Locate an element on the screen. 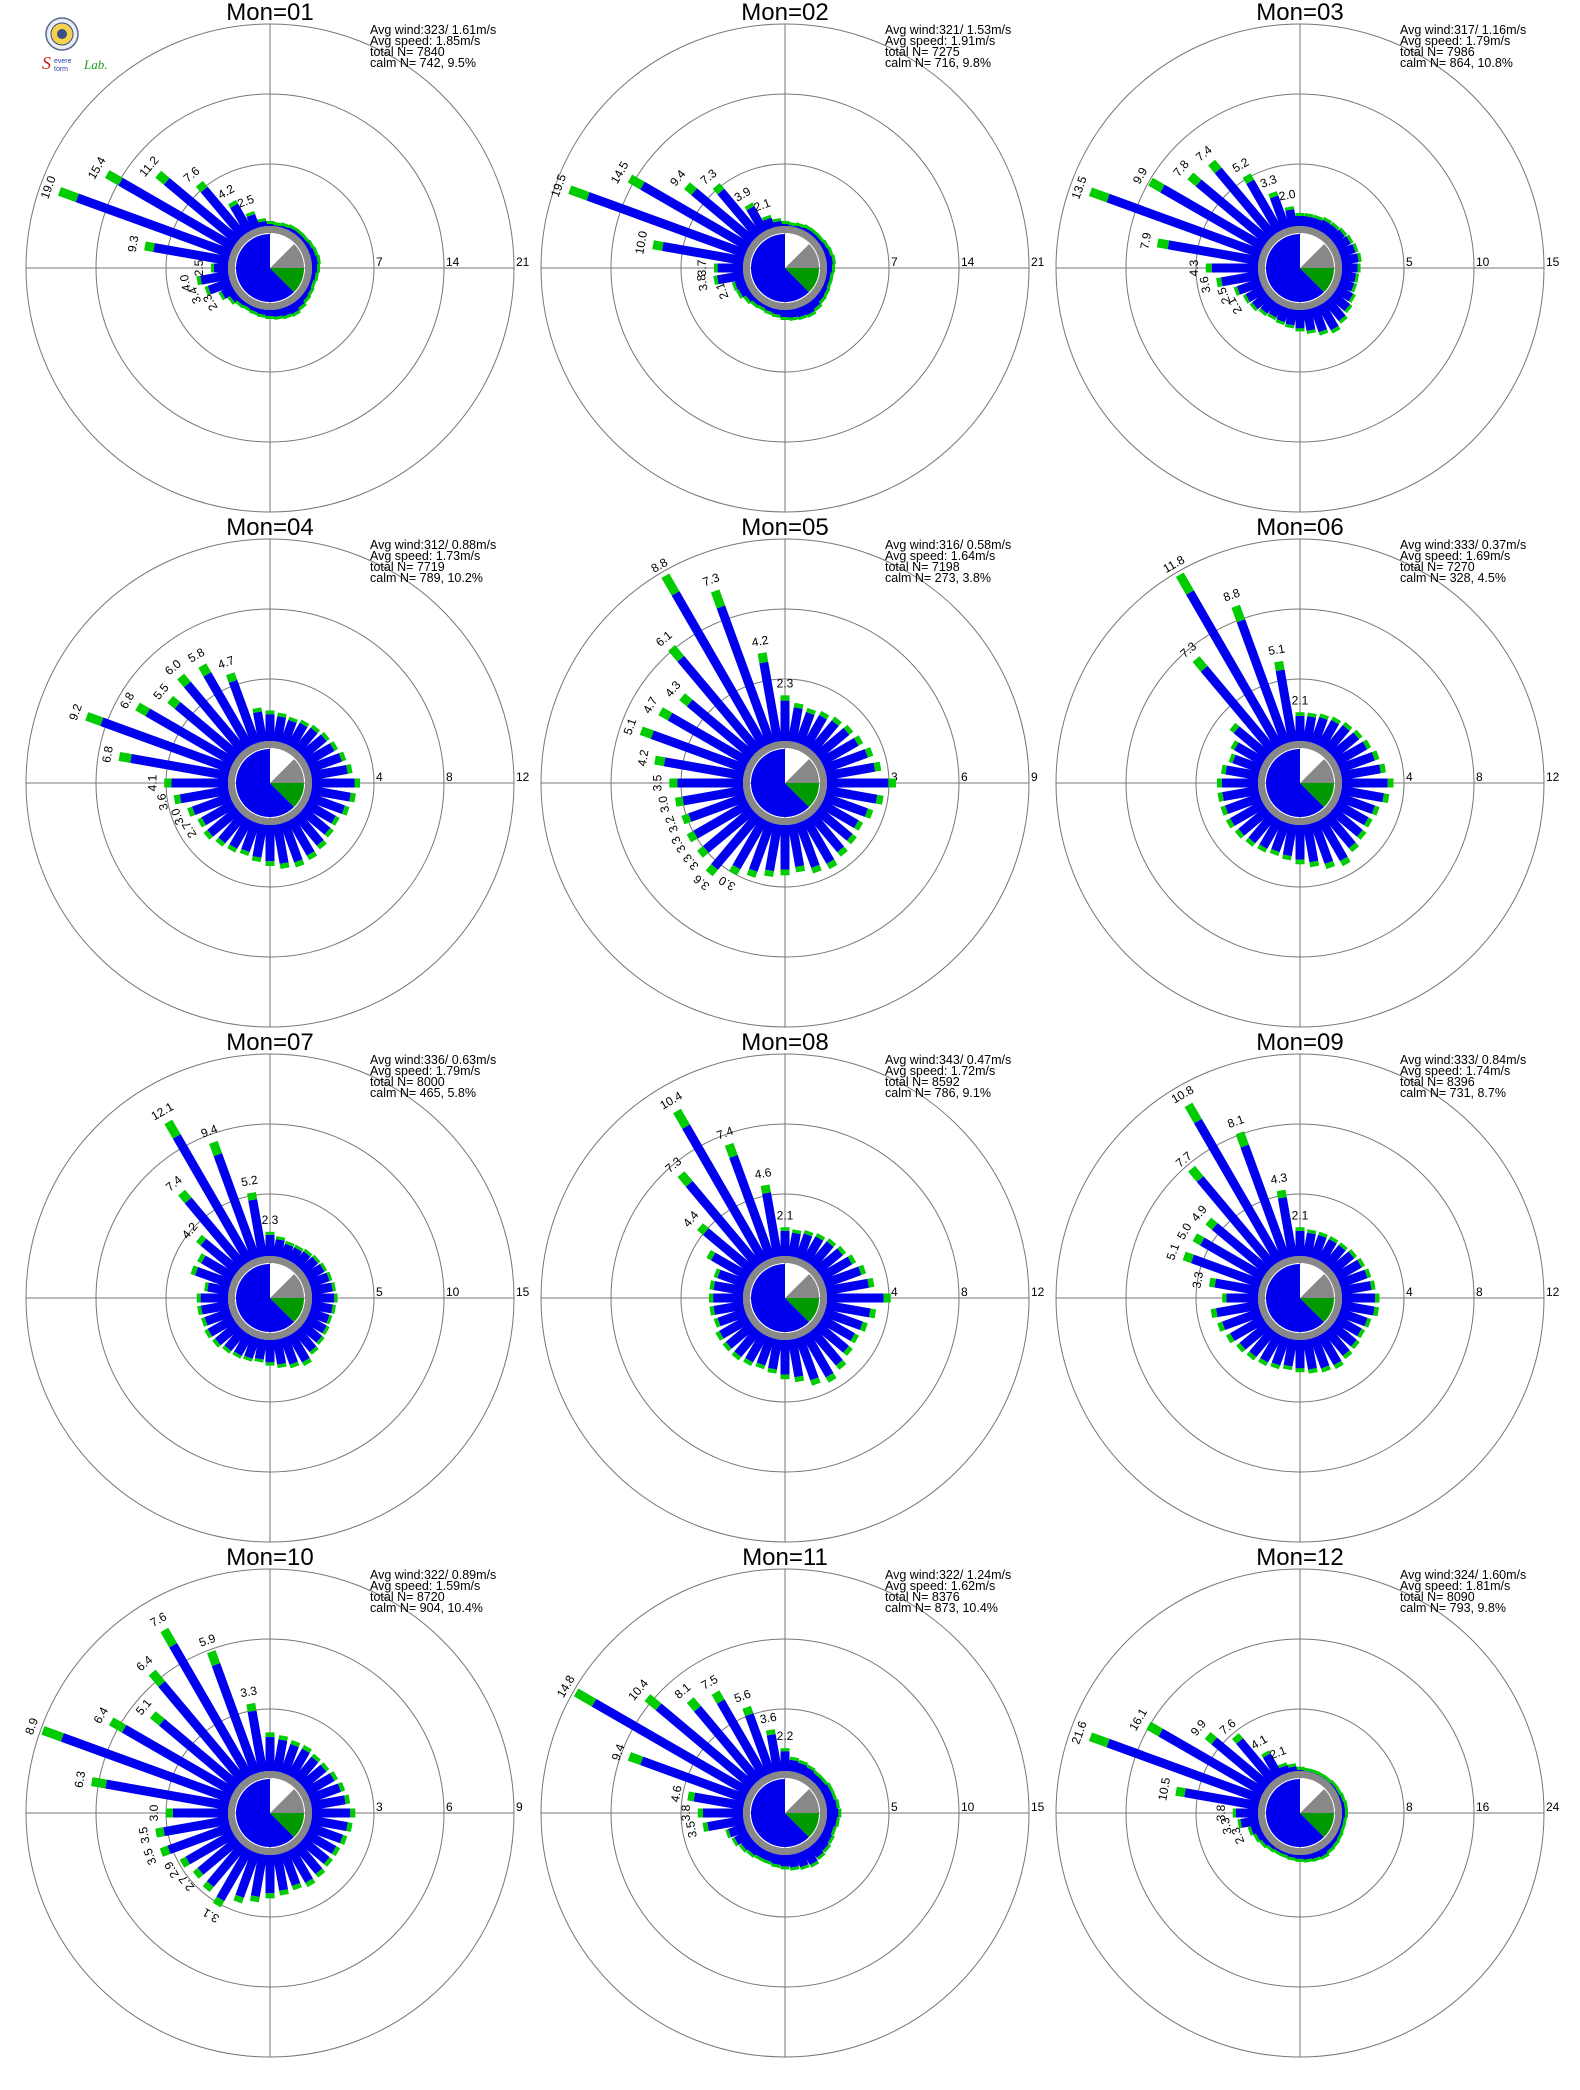 This screenshot has height=2090, width=1580. calm-pie-blue is located at coordinates (1295, 1813).